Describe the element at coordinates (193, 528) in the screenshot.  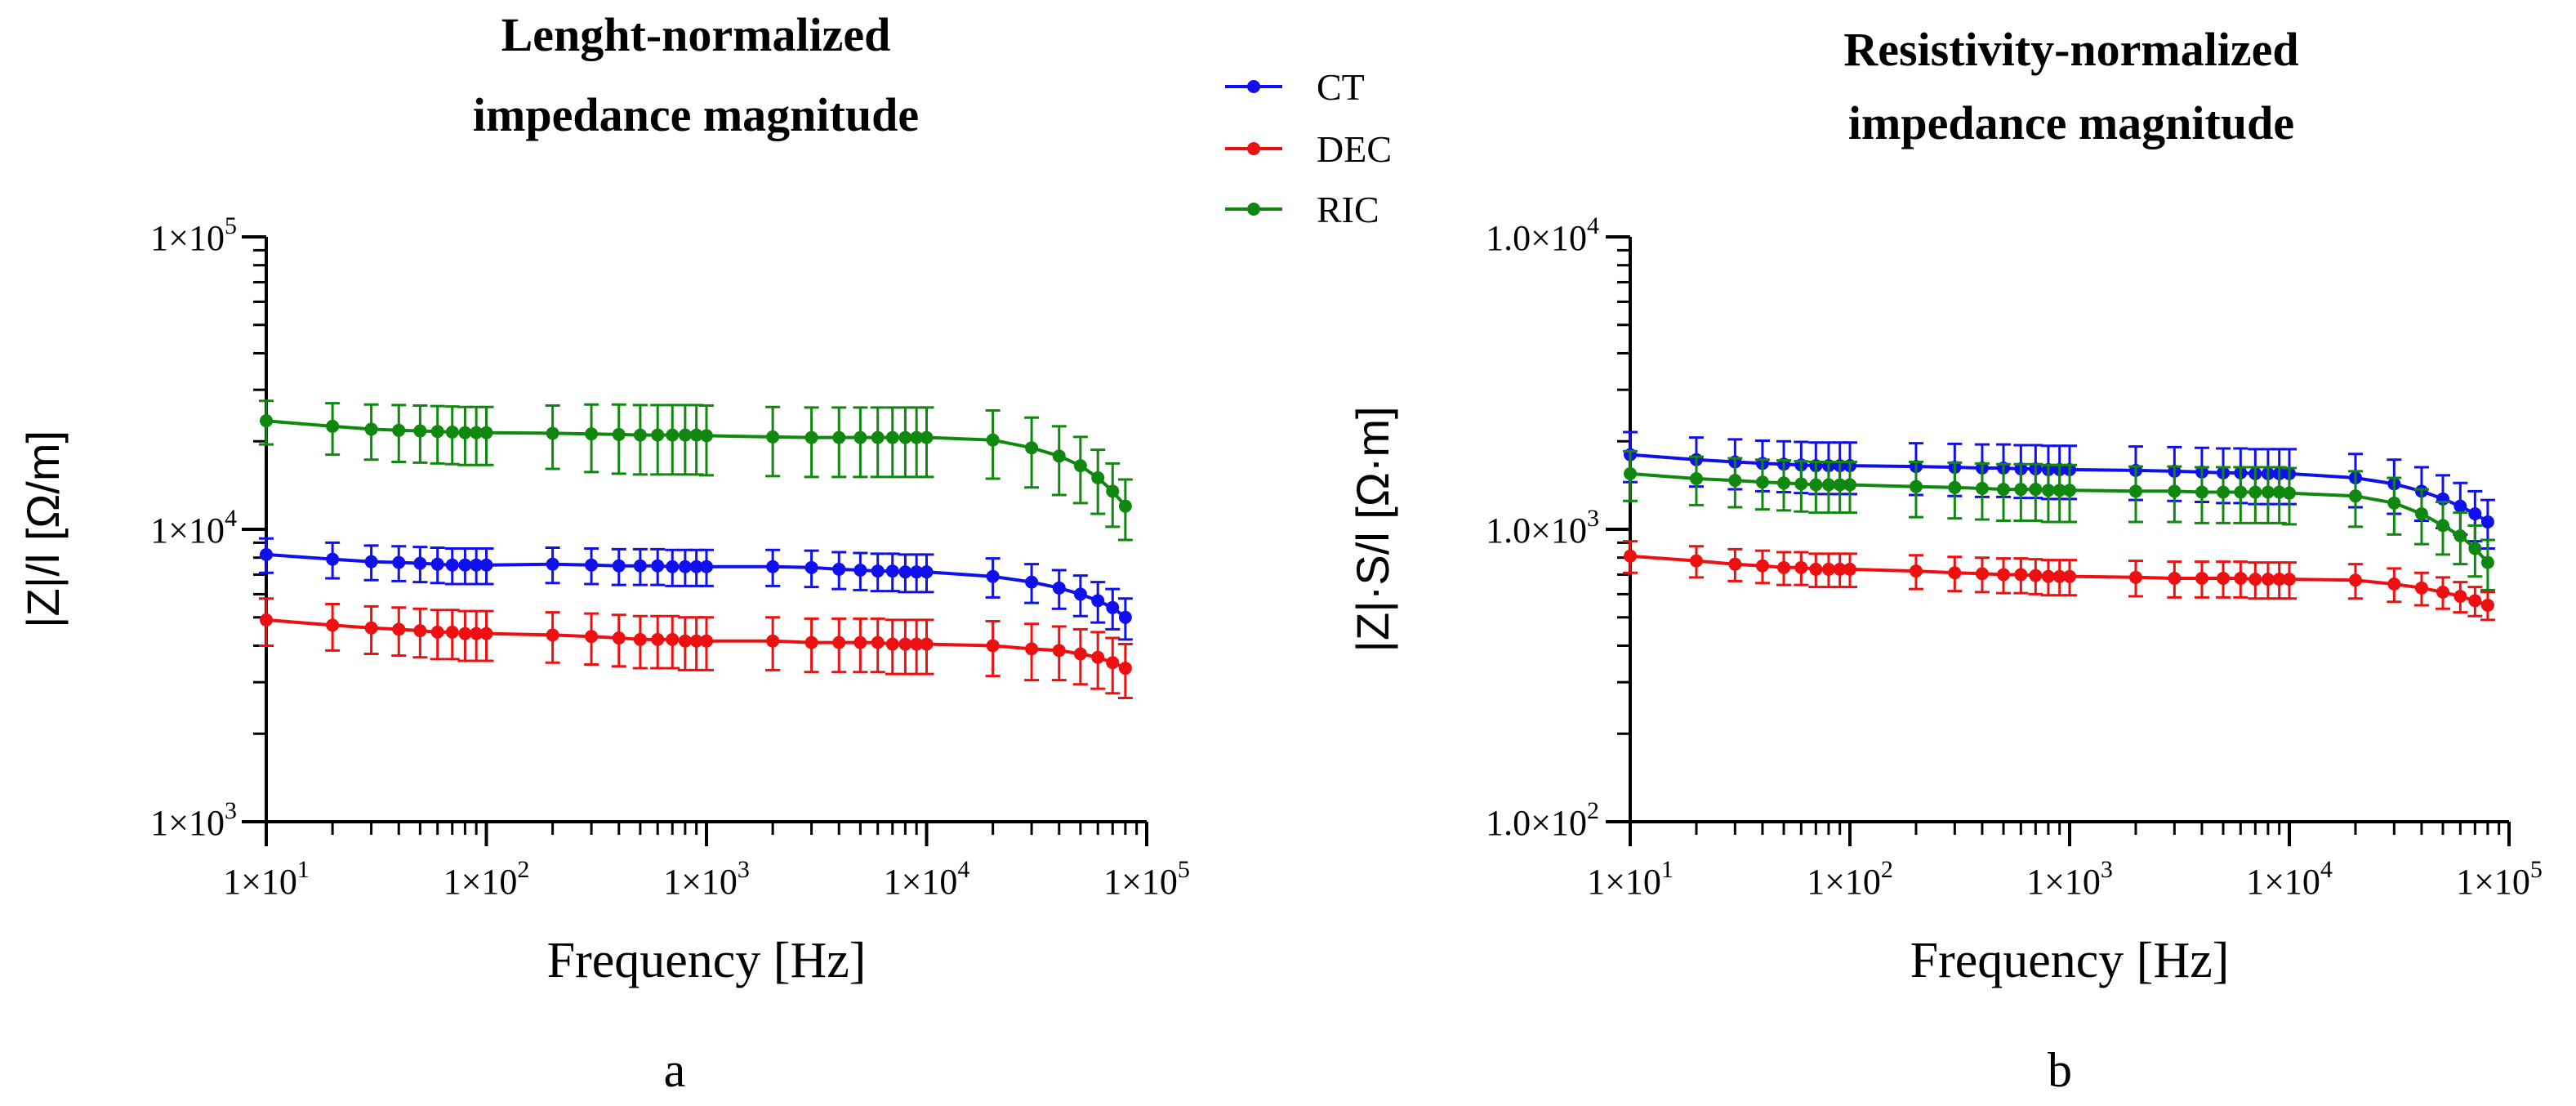
I see `chart-a-y-tick-label: 1×10⁴` at that location.